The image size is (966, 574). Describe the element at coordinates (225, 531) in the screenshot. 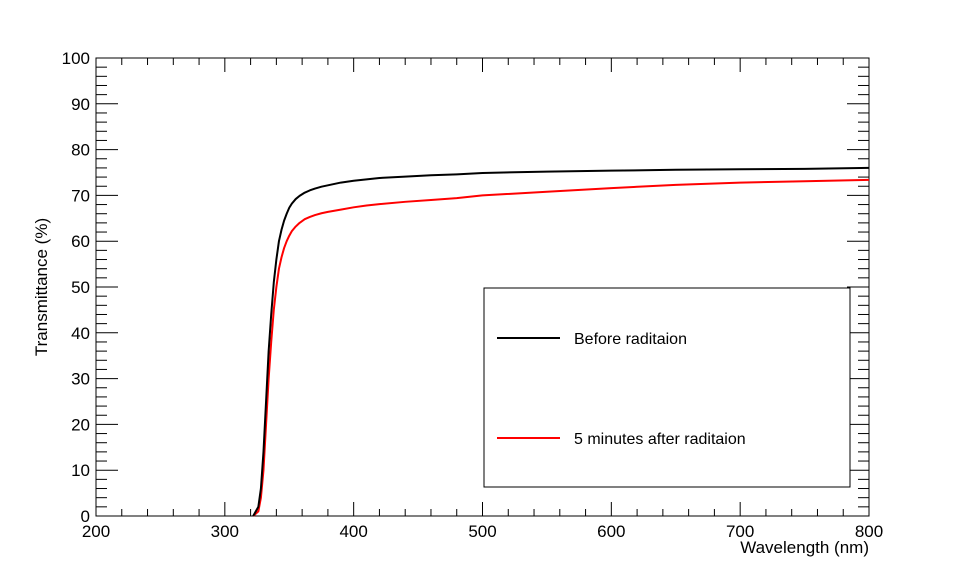

I see `x-tick-label: 300` at that location.